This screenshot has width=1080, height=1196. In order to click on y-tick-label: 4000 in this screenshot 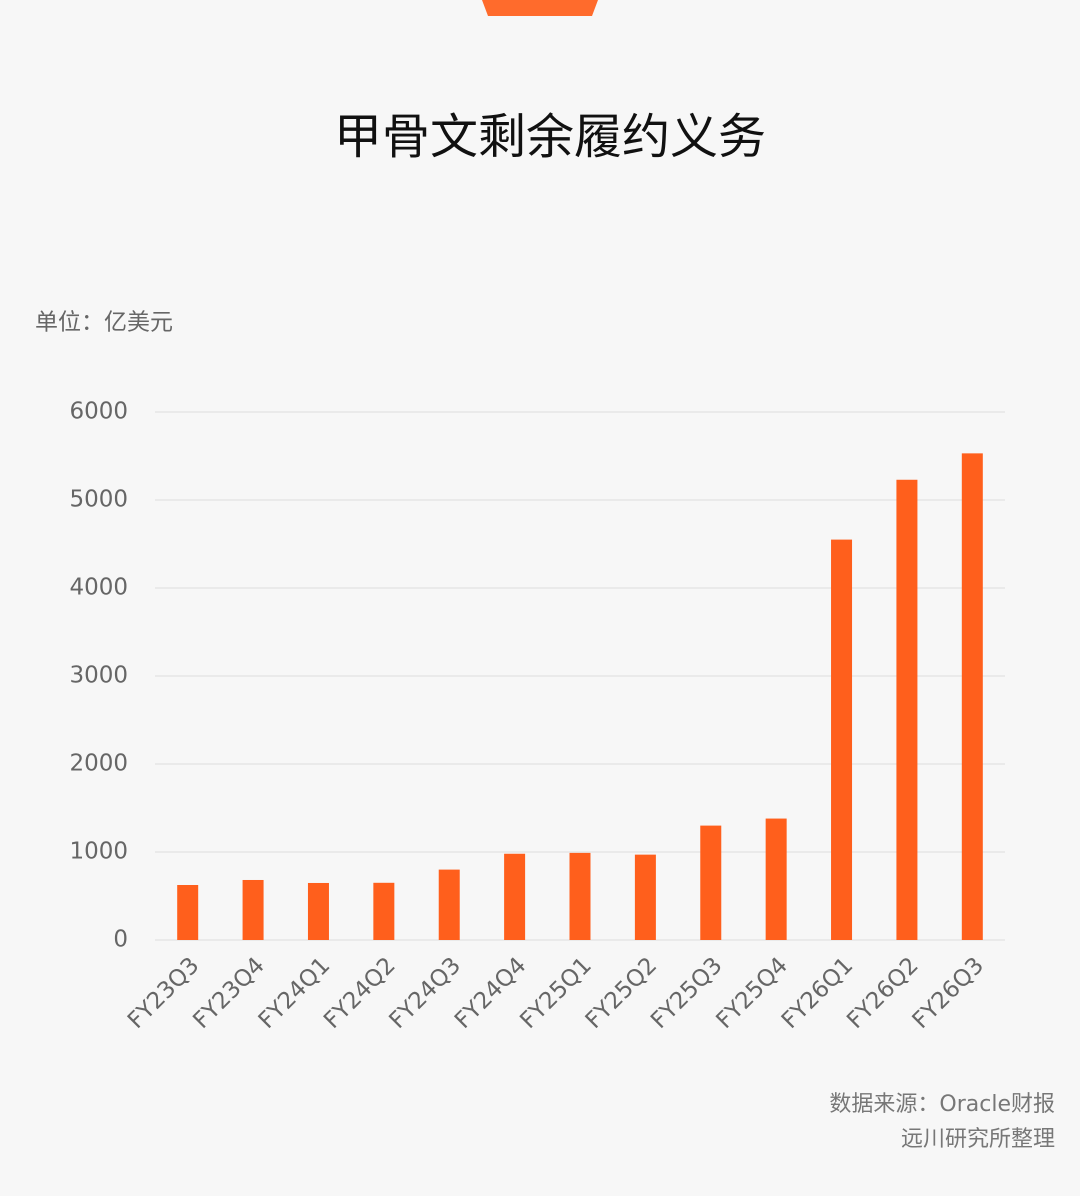, I will do `click(98, 588)`.